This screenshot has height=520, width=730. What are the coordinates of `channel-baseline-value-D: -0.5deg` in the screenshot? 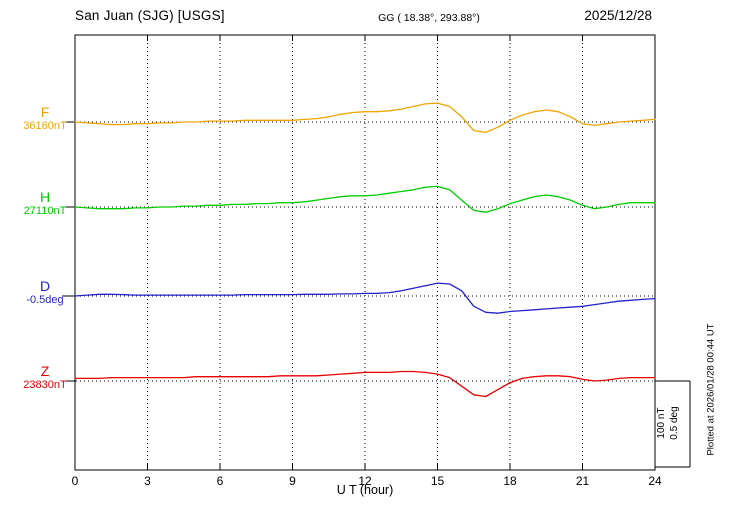 It's located at (45, 300).